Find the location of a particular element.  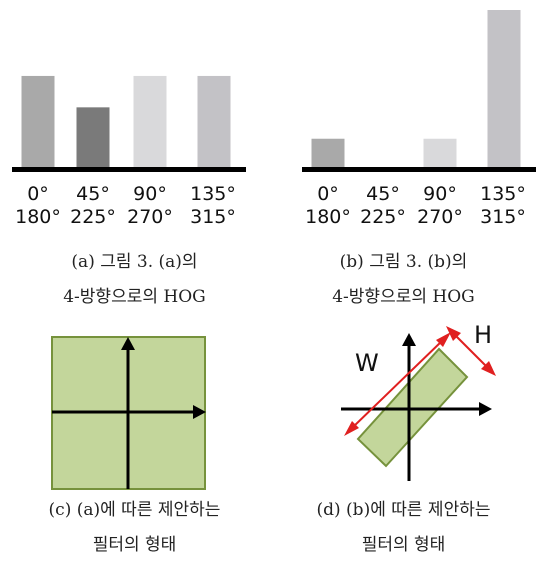

caption-c: (c) (a)에 따른 제안하는 필터의 형태 is located at coordinates (134, 528).